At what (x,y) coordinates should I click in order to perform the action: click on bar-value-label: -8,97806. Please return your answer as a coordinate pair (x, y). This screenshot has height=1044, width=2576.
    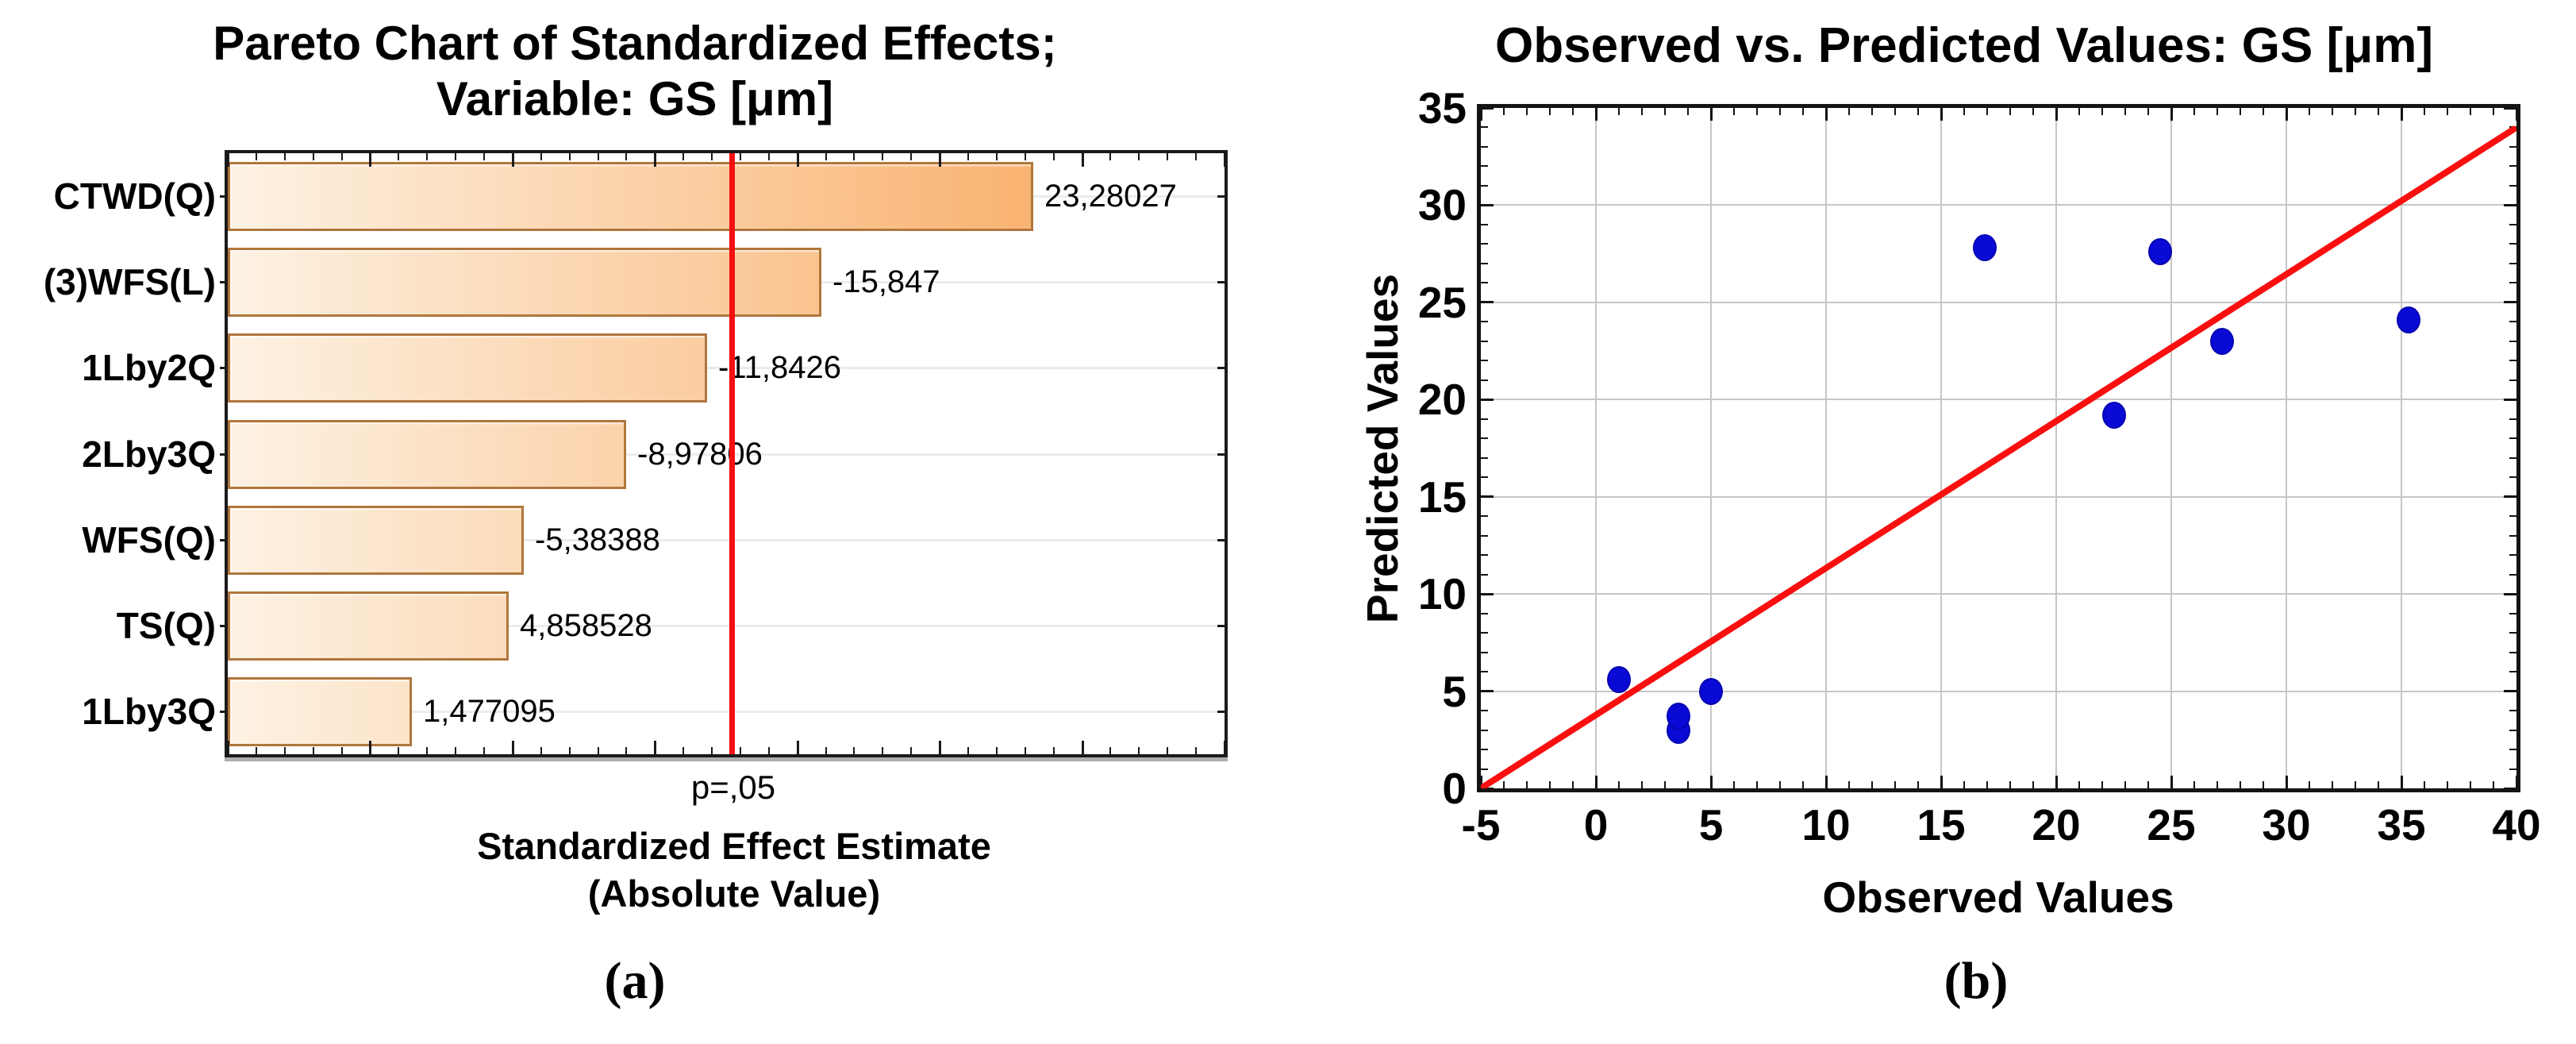
    Looking at the image, I should click on (700, 454).